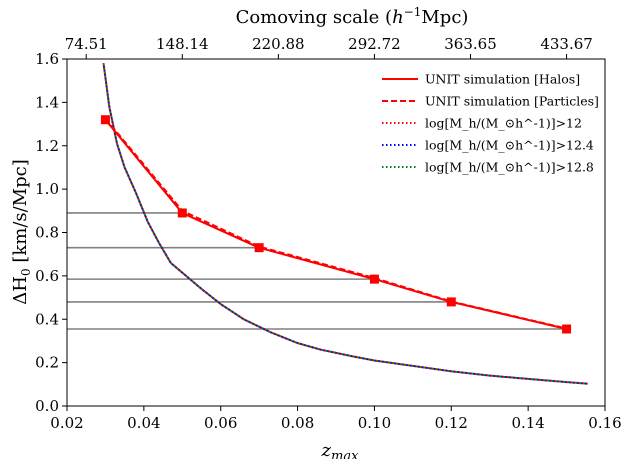  I want to click on x-tick-label: 0.10, so click(374, 423).